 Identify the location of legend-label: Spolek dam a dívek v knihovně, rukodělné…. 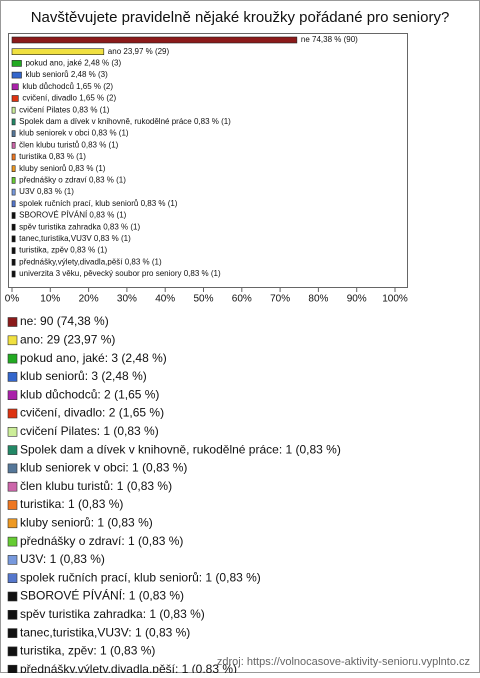
(180, 449).